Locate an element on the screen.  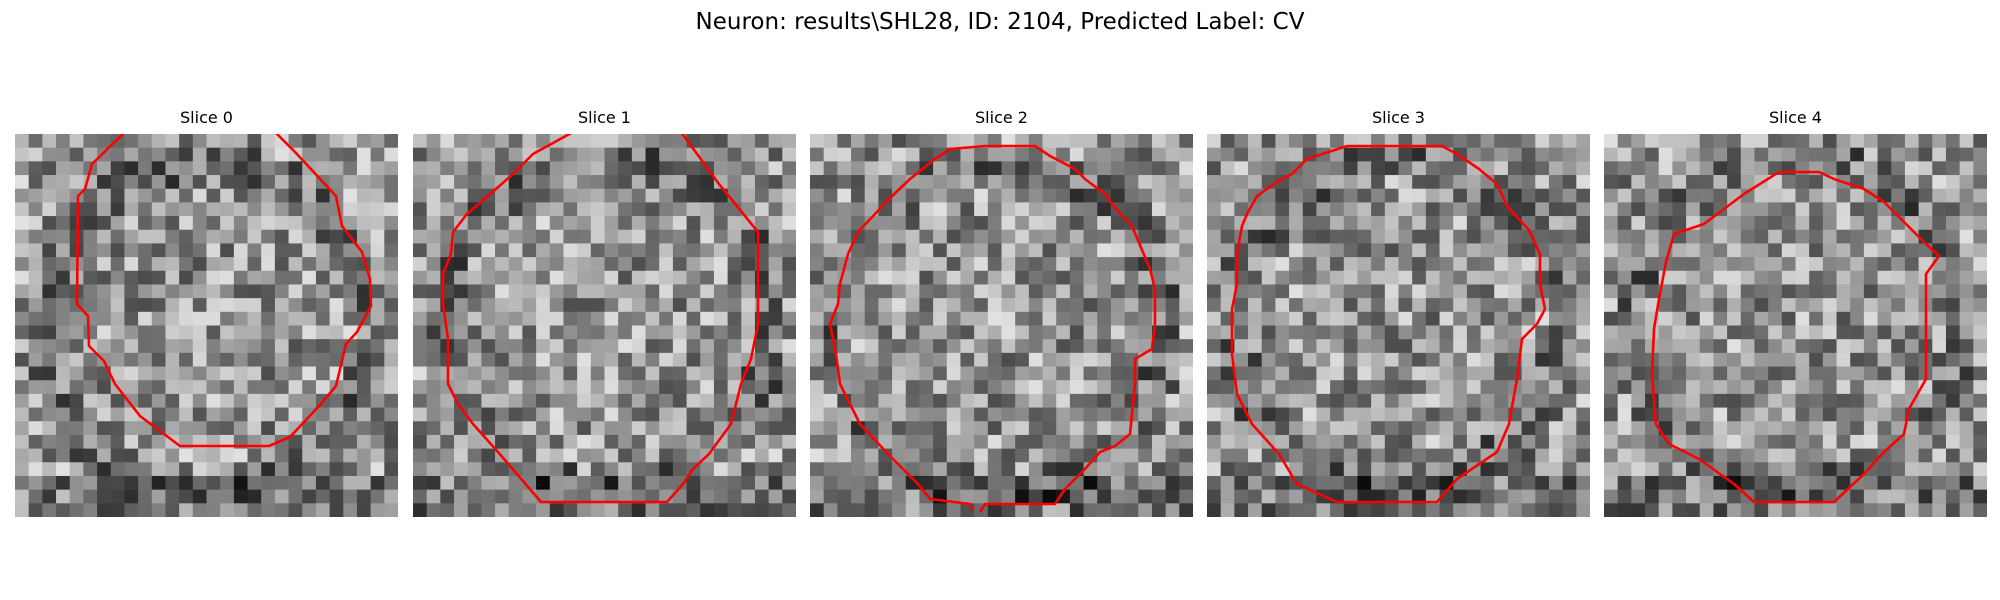
slice-panel-3: Slice 3 is located at coordinates (1398, 313).